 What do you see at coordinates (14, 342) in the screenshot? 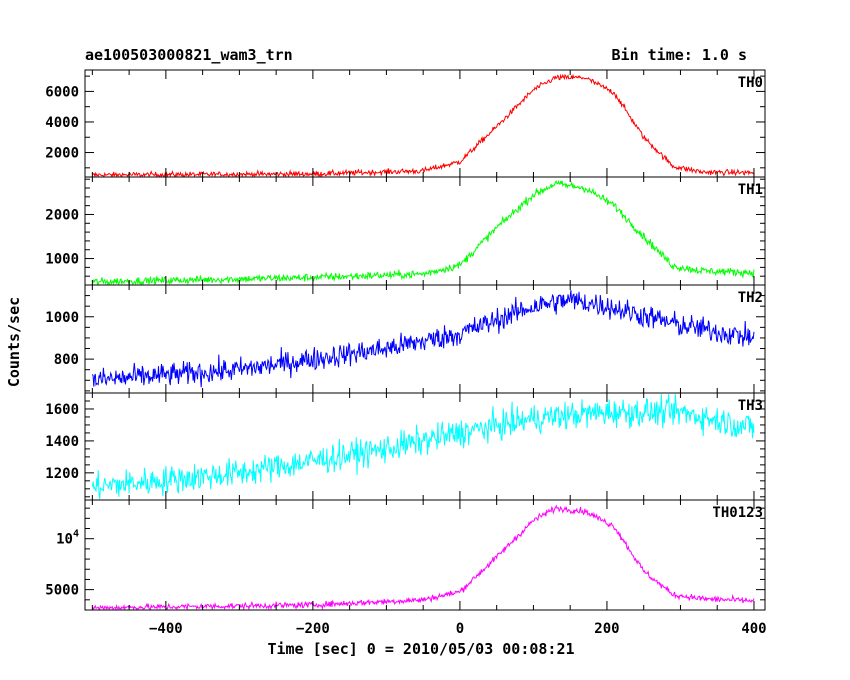
I see `y-axis-label: Counts/sec` at bounding box center [14, 342].